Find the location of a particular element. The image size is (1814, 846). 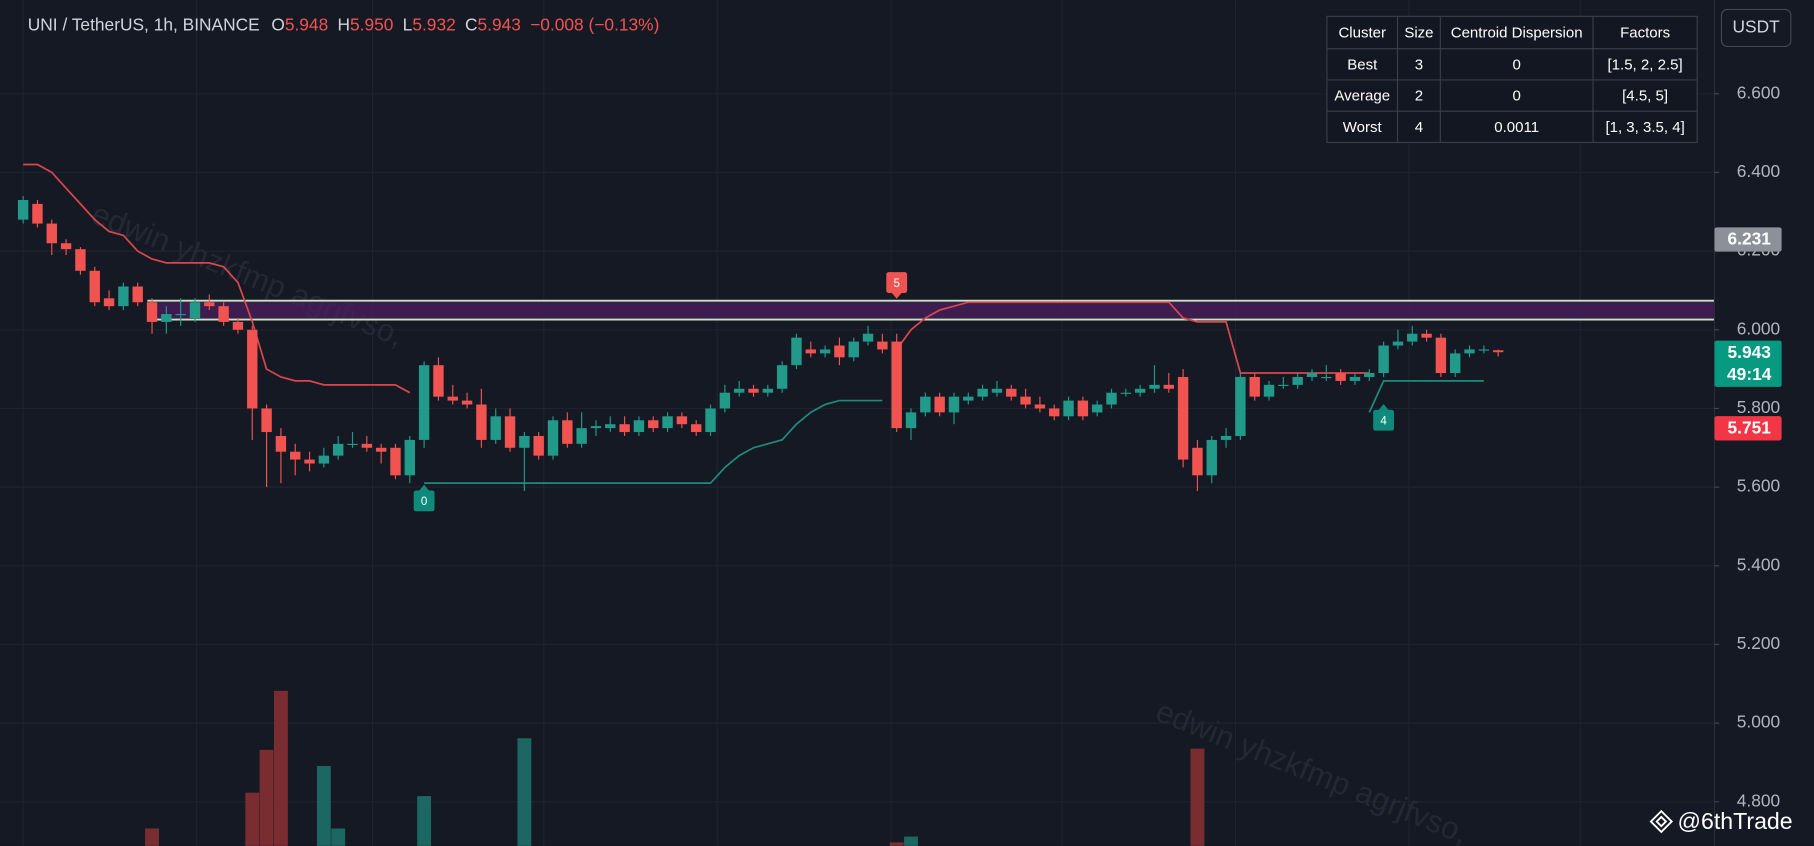

table-cell: 0.0011 is located at coordinates (1516, 127).